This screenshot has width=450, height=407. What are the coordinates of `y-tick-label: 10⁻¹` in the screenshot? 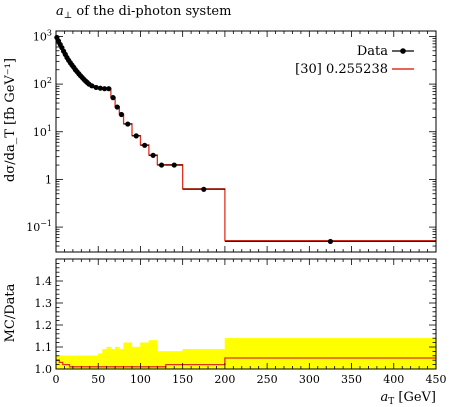 It's located at (39, 226).